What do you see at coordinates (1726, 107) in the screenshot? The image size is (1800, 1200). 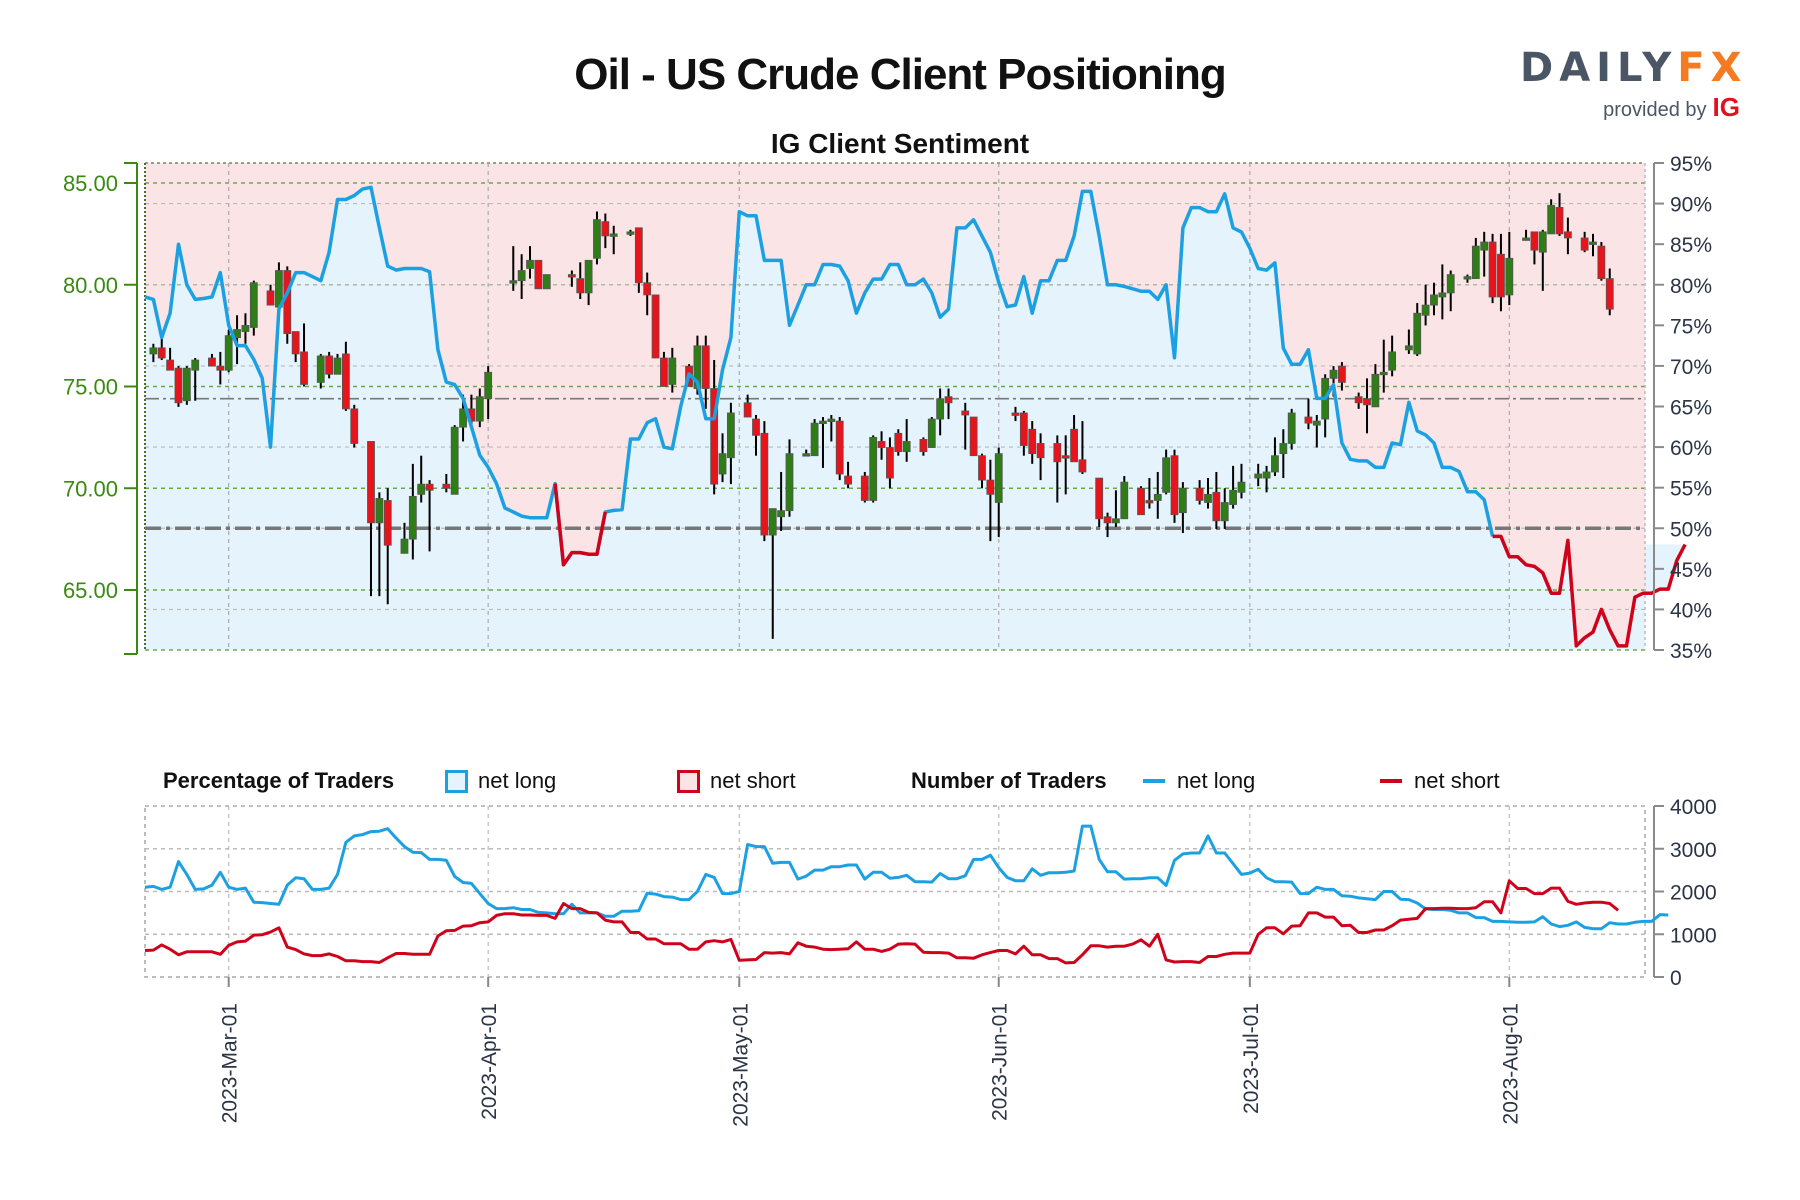 I see `ig-logo: IG` at bounding box center [1726, 107].